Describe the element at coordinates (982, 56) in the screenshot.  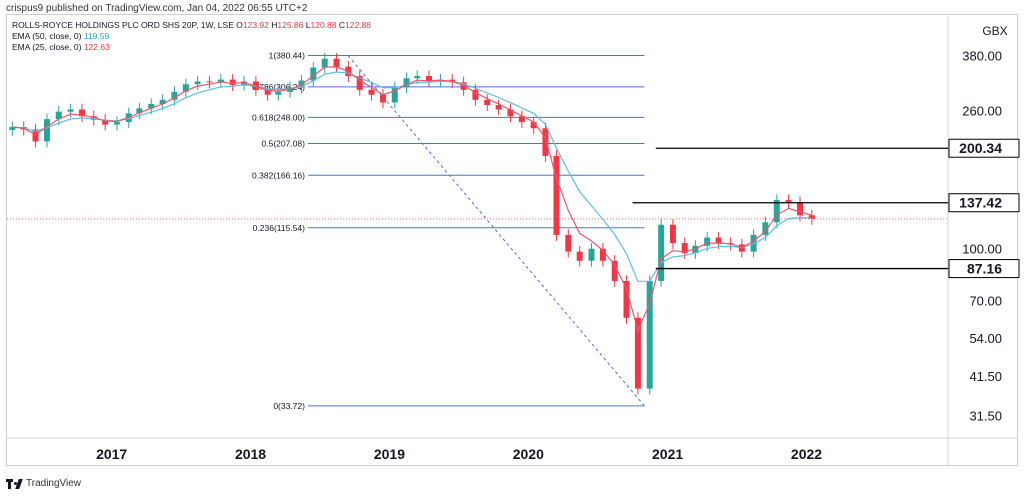
I see `y-tick-label: 380.00` at that location.